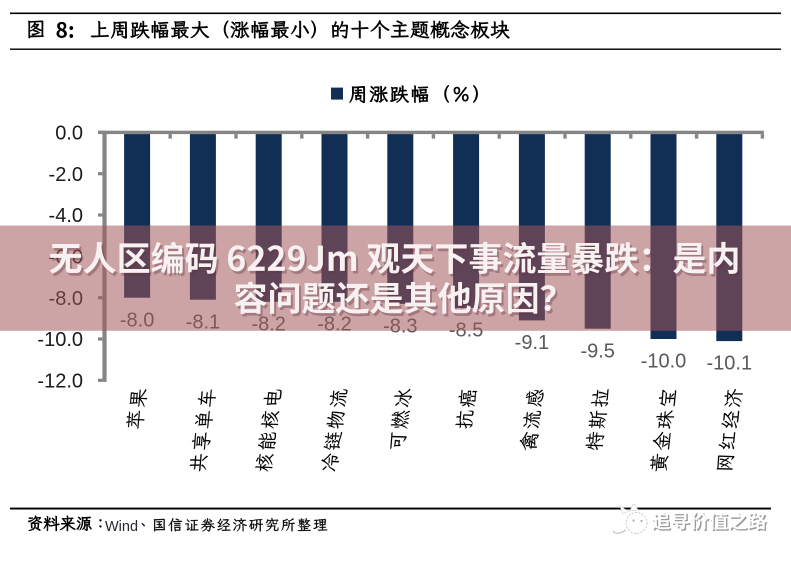  Describe the element at coordinates (60, 382) in the screenshot. I see `svg-text: -12.0` at that location.